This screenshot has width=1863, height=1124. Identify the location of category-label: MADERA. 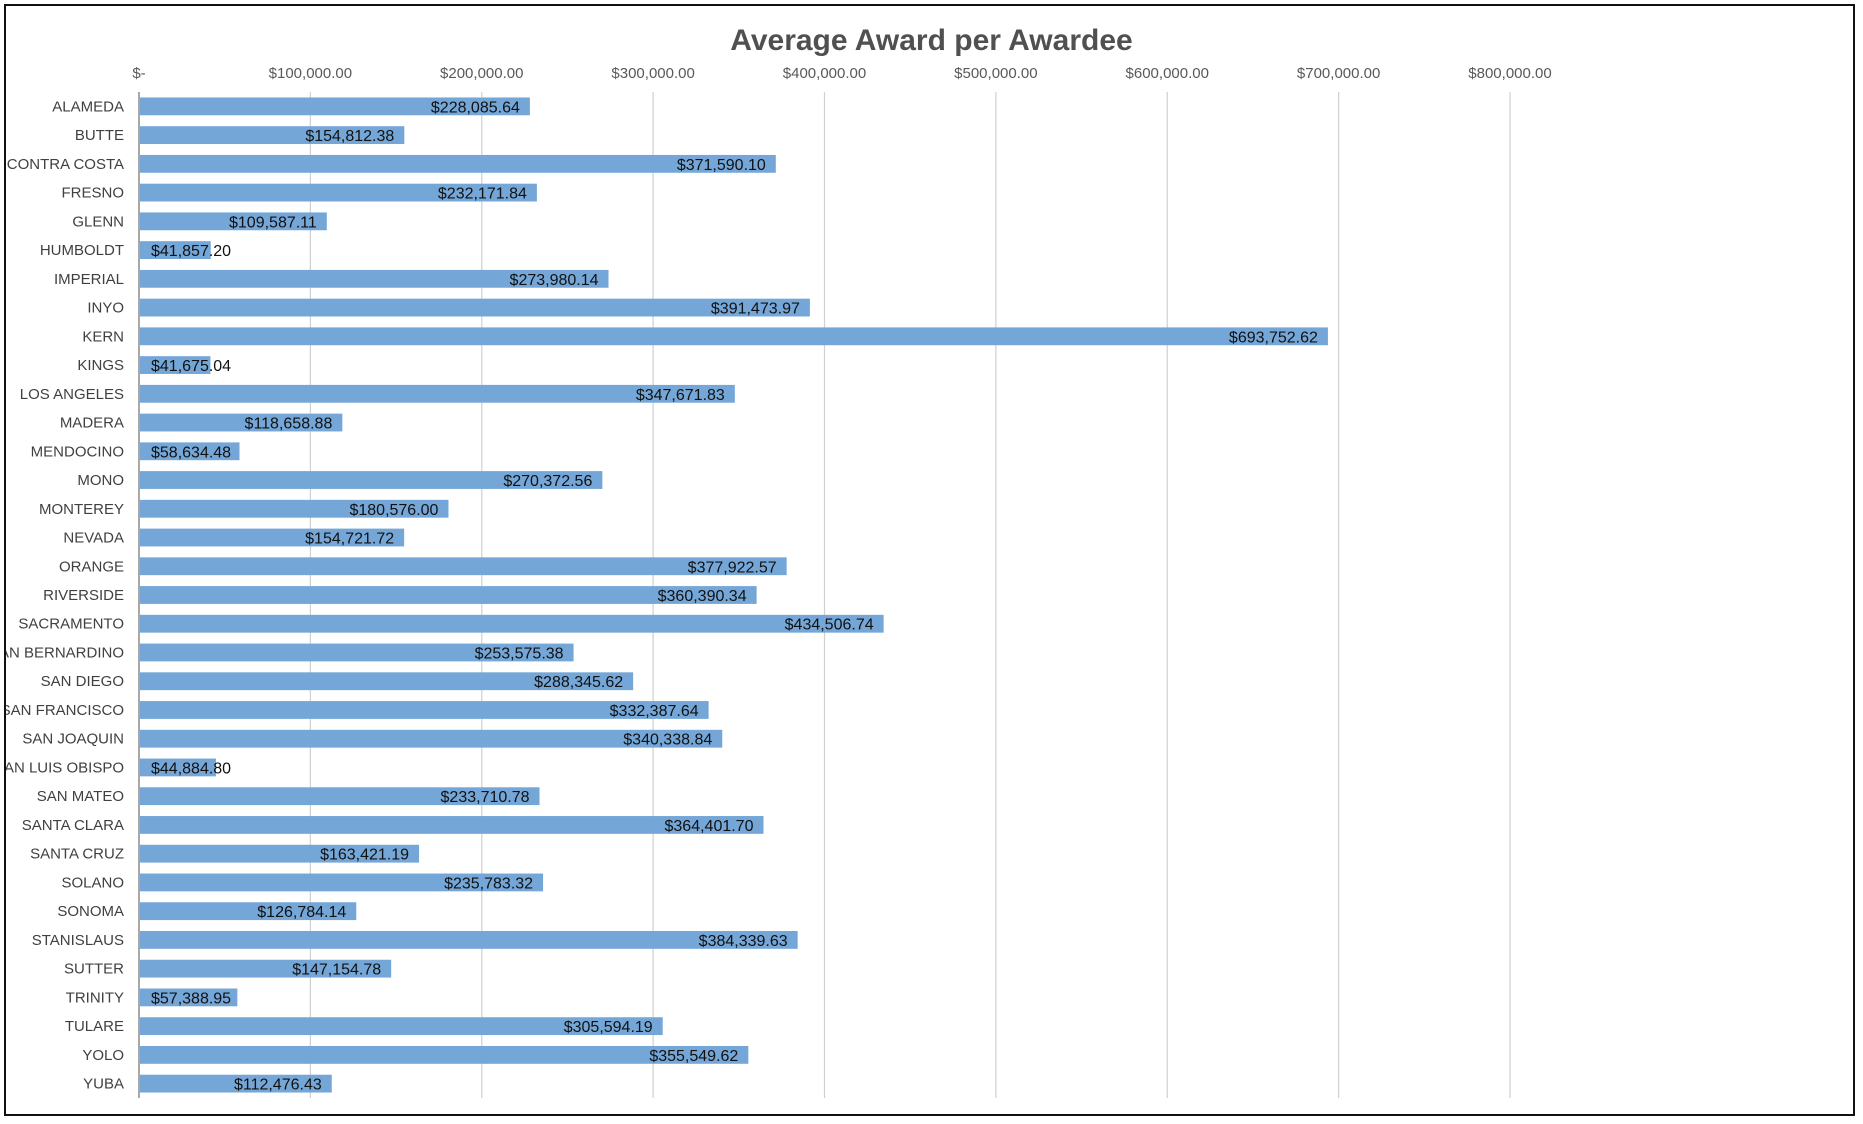
(92, 423).